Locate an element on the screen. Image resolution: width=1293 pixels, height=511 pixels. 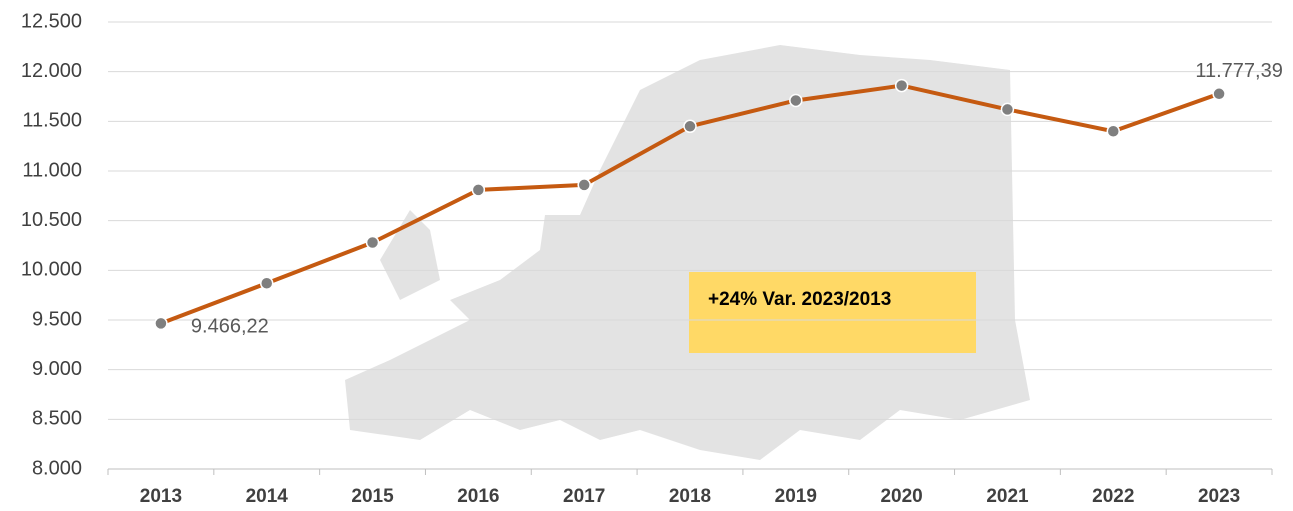
x-tick-label: 2017 is located at coordinates (584, 496).